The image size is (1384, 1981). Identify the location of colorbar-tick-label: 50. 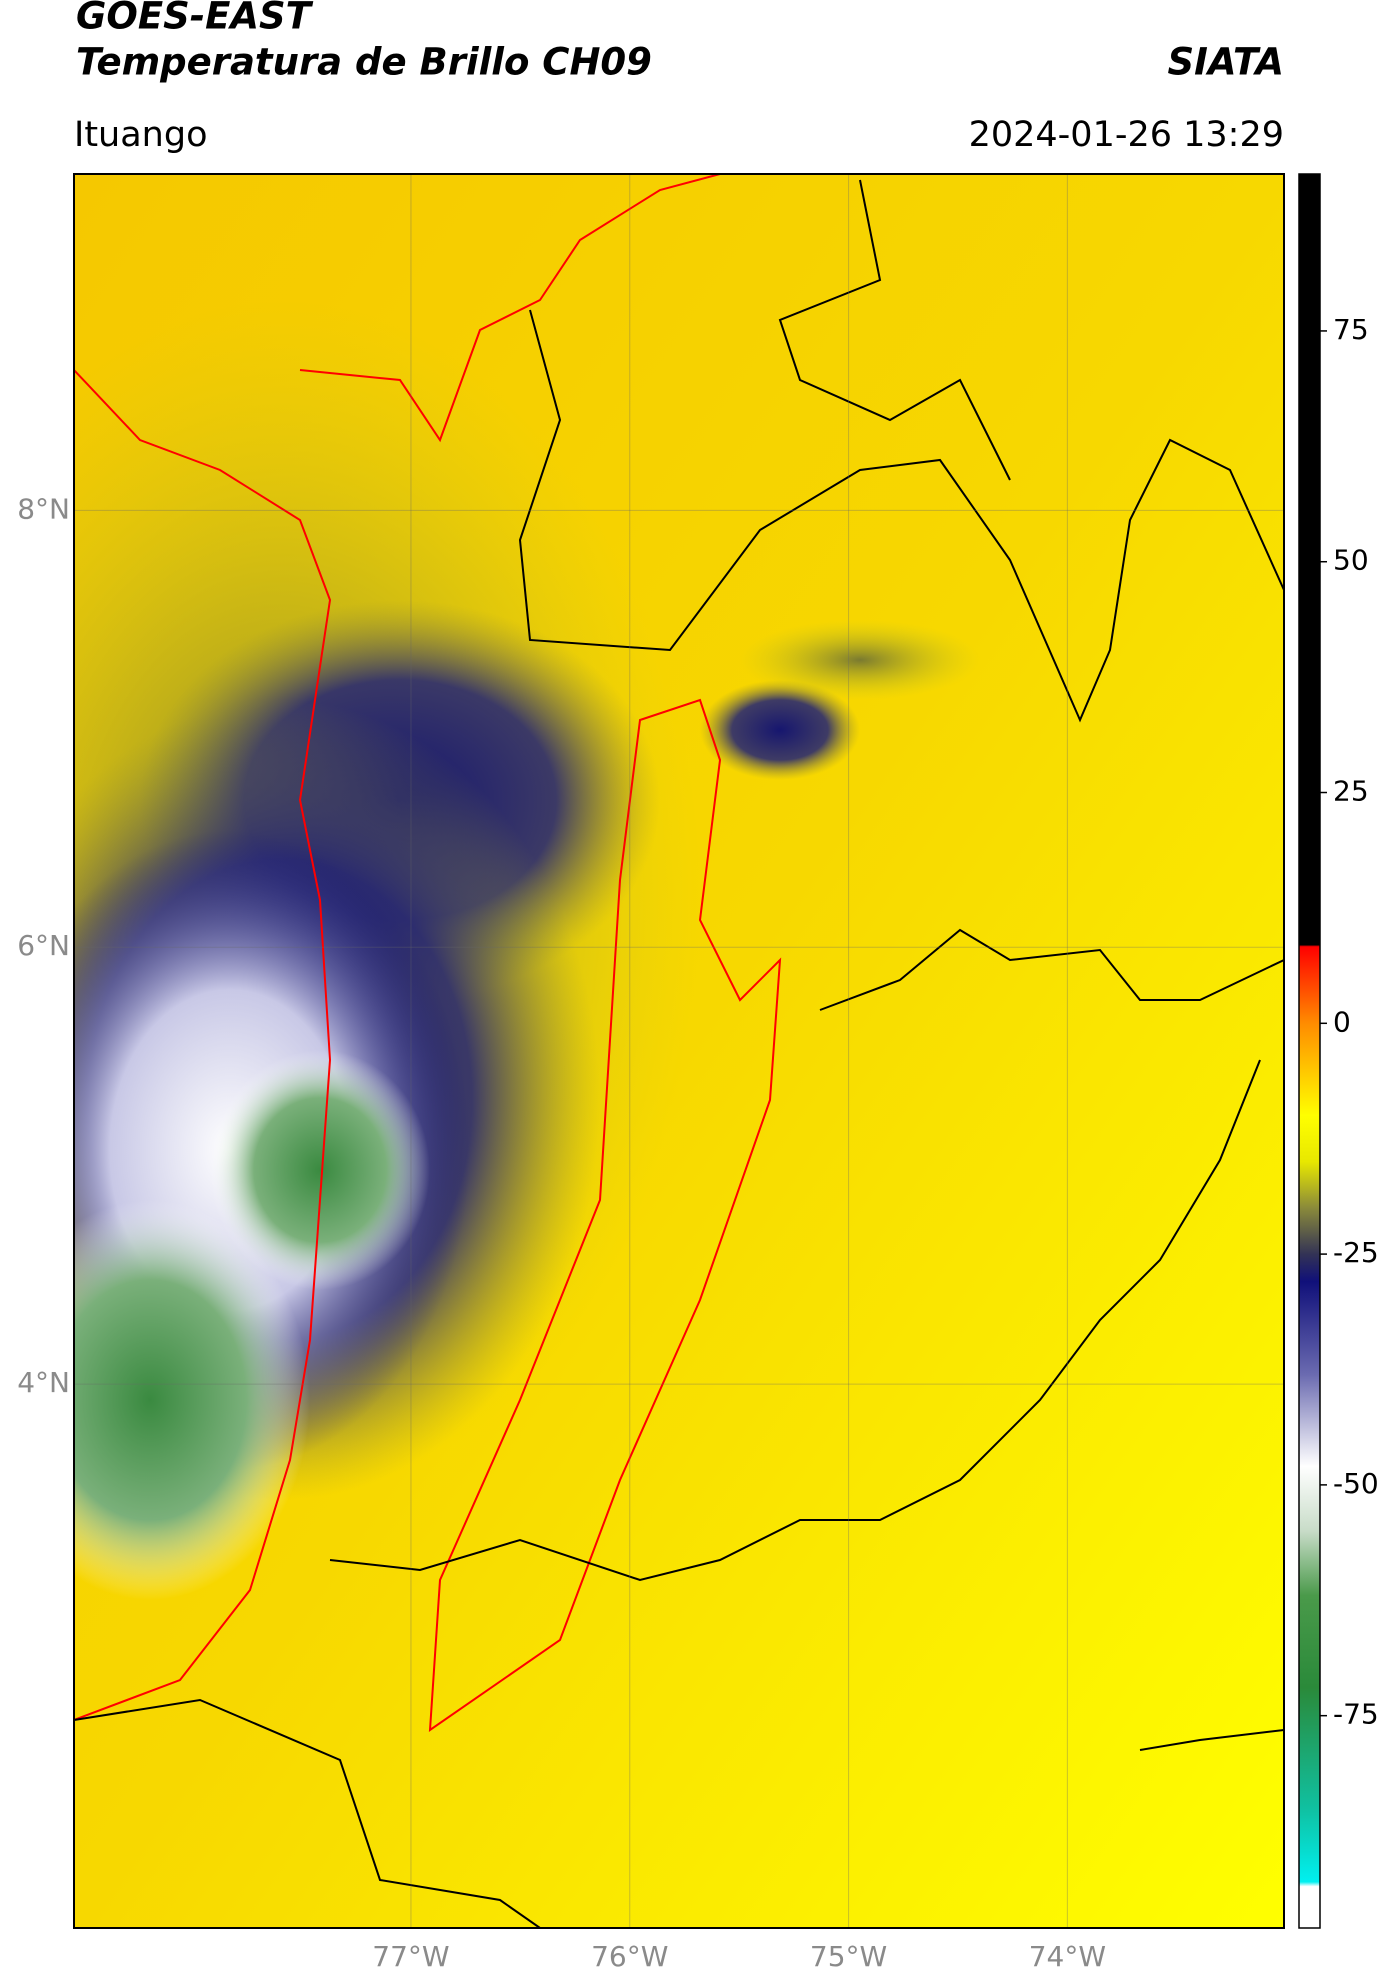
(1351, 560).